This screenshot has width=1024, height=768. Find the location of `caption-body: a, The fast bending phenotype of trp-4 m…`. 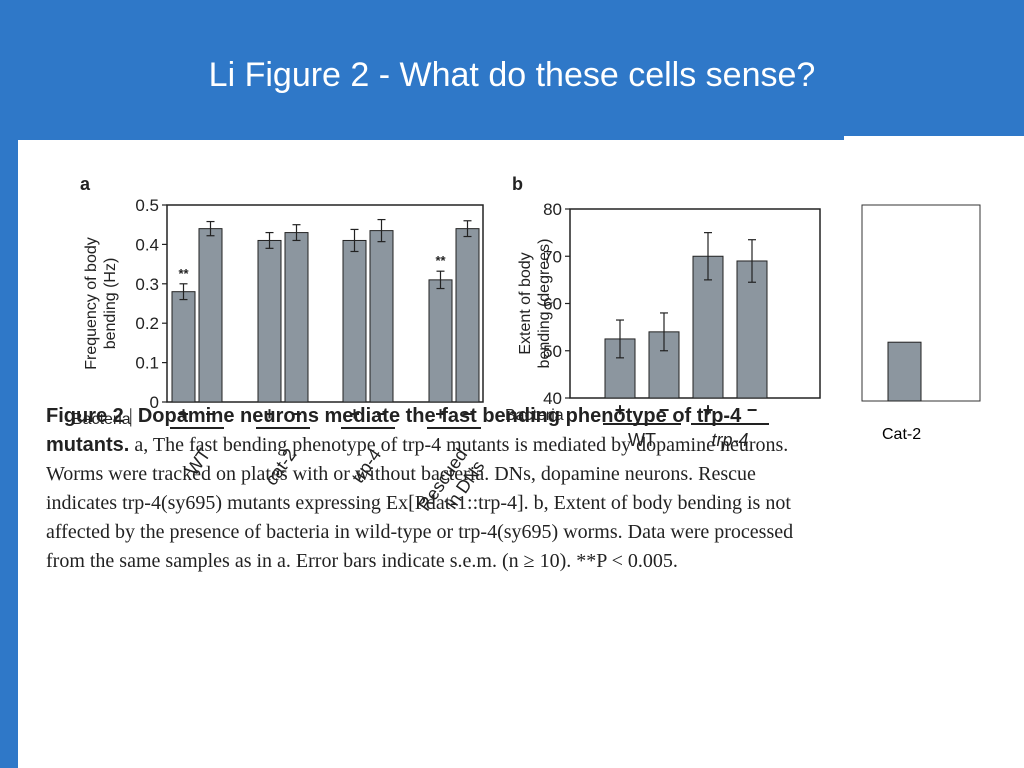

caption-body: a, The fast bending phenotype of trp-4 m… is located at coordinates (420, 503).